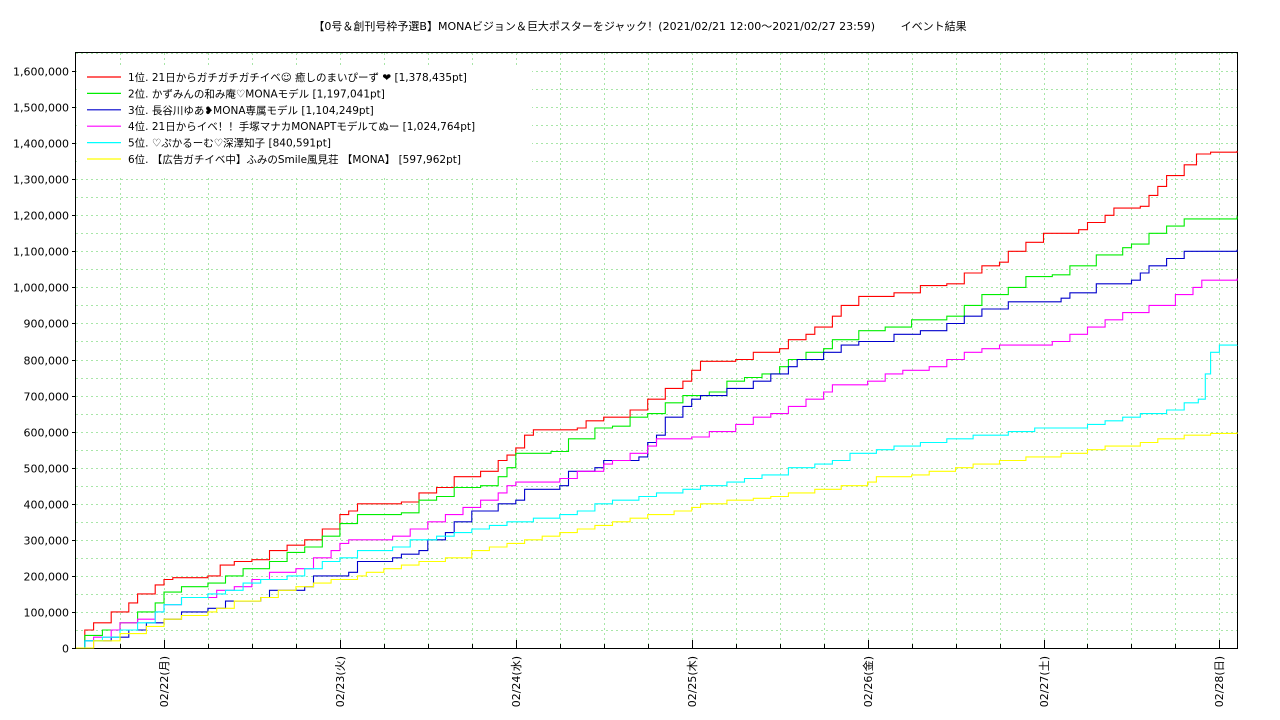 The height and width of the screenshot is (720, 1280). Describe the element at coordinates (251, 110) in the screenshot. I see `legend-entry: 3位. 長谷川ゆあ❥MONA専属モデル [1,104,249pt]` at that location.